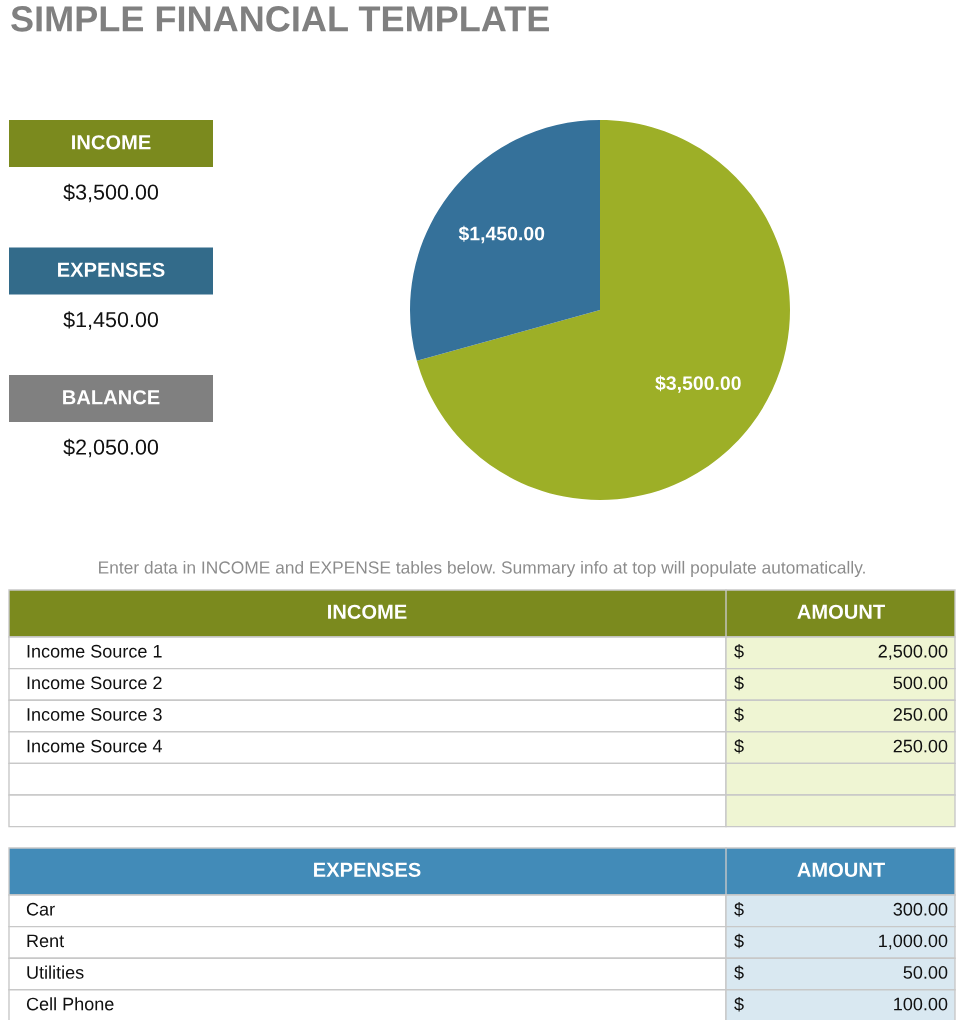  What do you see at coordinates (280, 19) in the screenshot?
I see `text: SIMPLE FINANCIAL TEMPLATE` at bounding box center [280, 19].